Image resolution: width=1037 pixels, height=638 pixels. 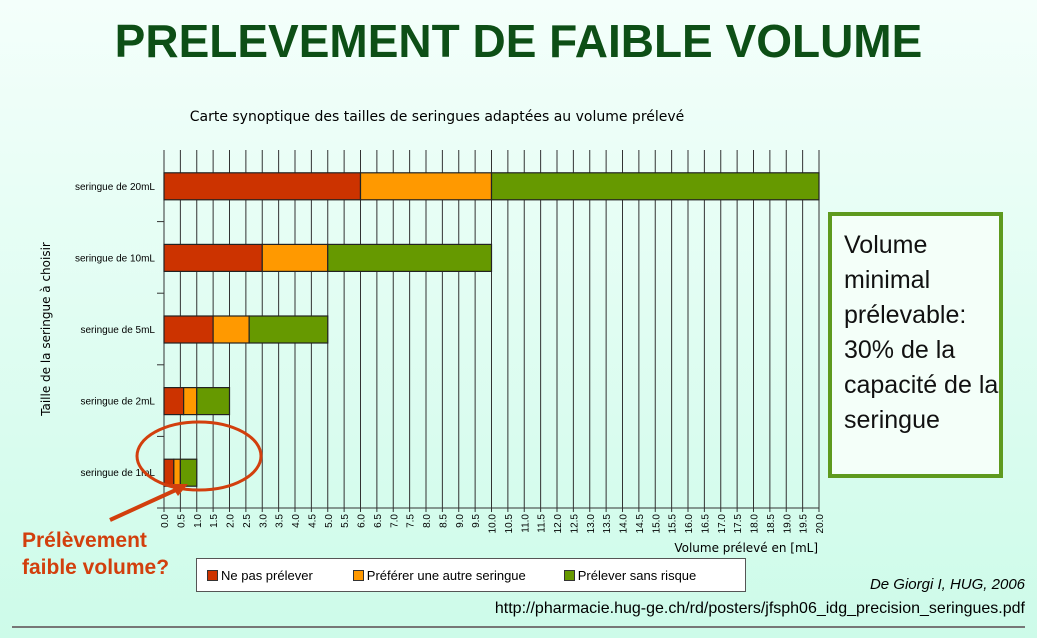 What do you see at coordinates (115, 187) in the screenshot?
I see `y-tick-label: seringue de 20mL` at bounding box center [115, 187].